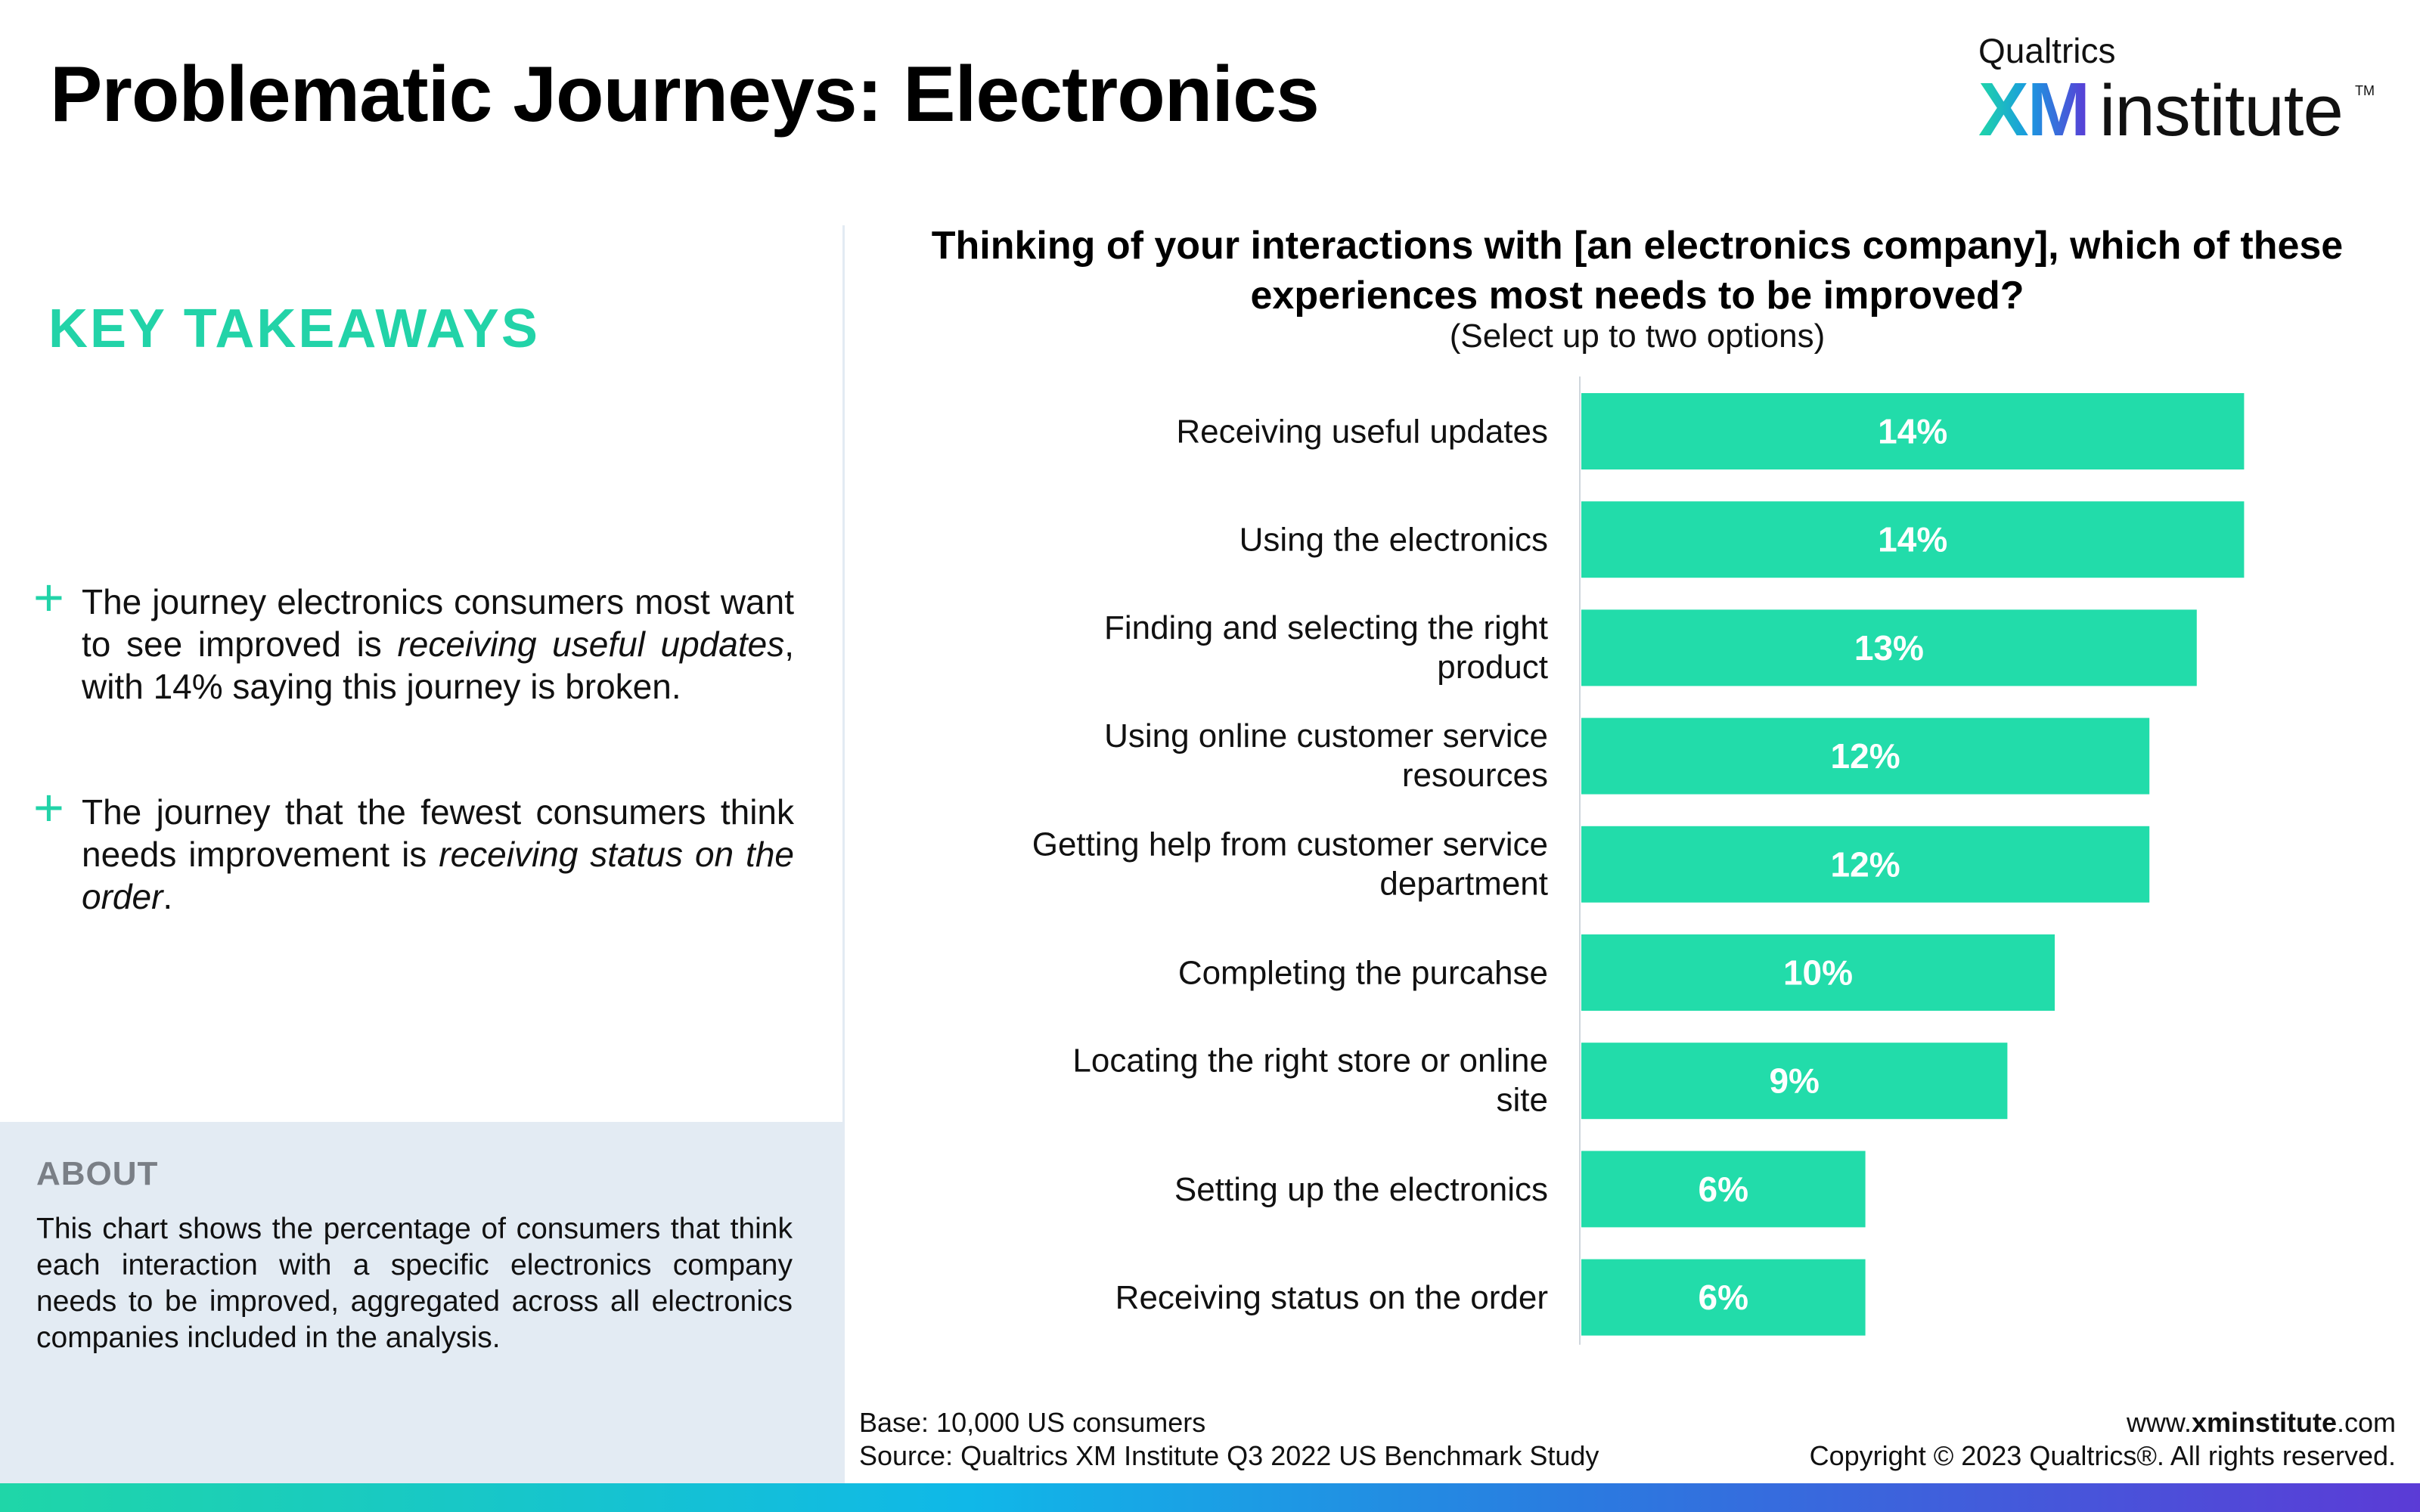 This screenshot has height=1512, width=2420. Describe the element at coordinates (2261, 1423) in the screenshot. I see `website-link: www.xminstitute.com` at that location.